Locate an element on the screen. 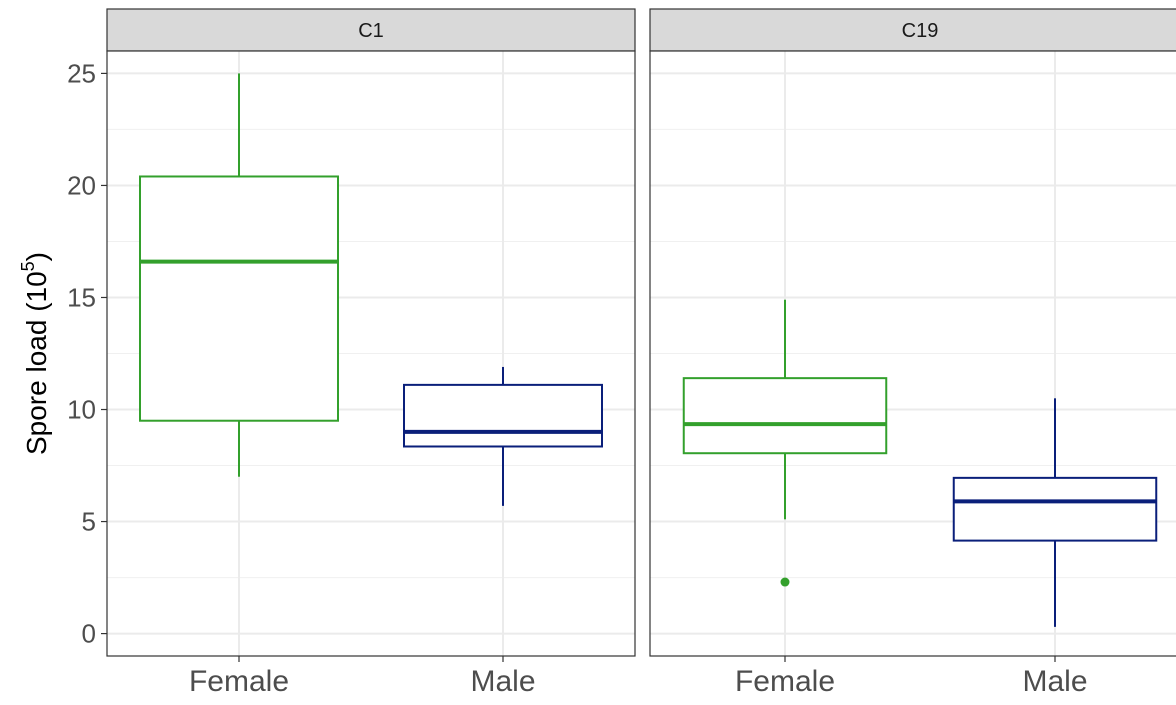 Image resolution: width=1176 pixels, height=705 pixels. y-tick-label: 10 is located at coordinates (81, 410).